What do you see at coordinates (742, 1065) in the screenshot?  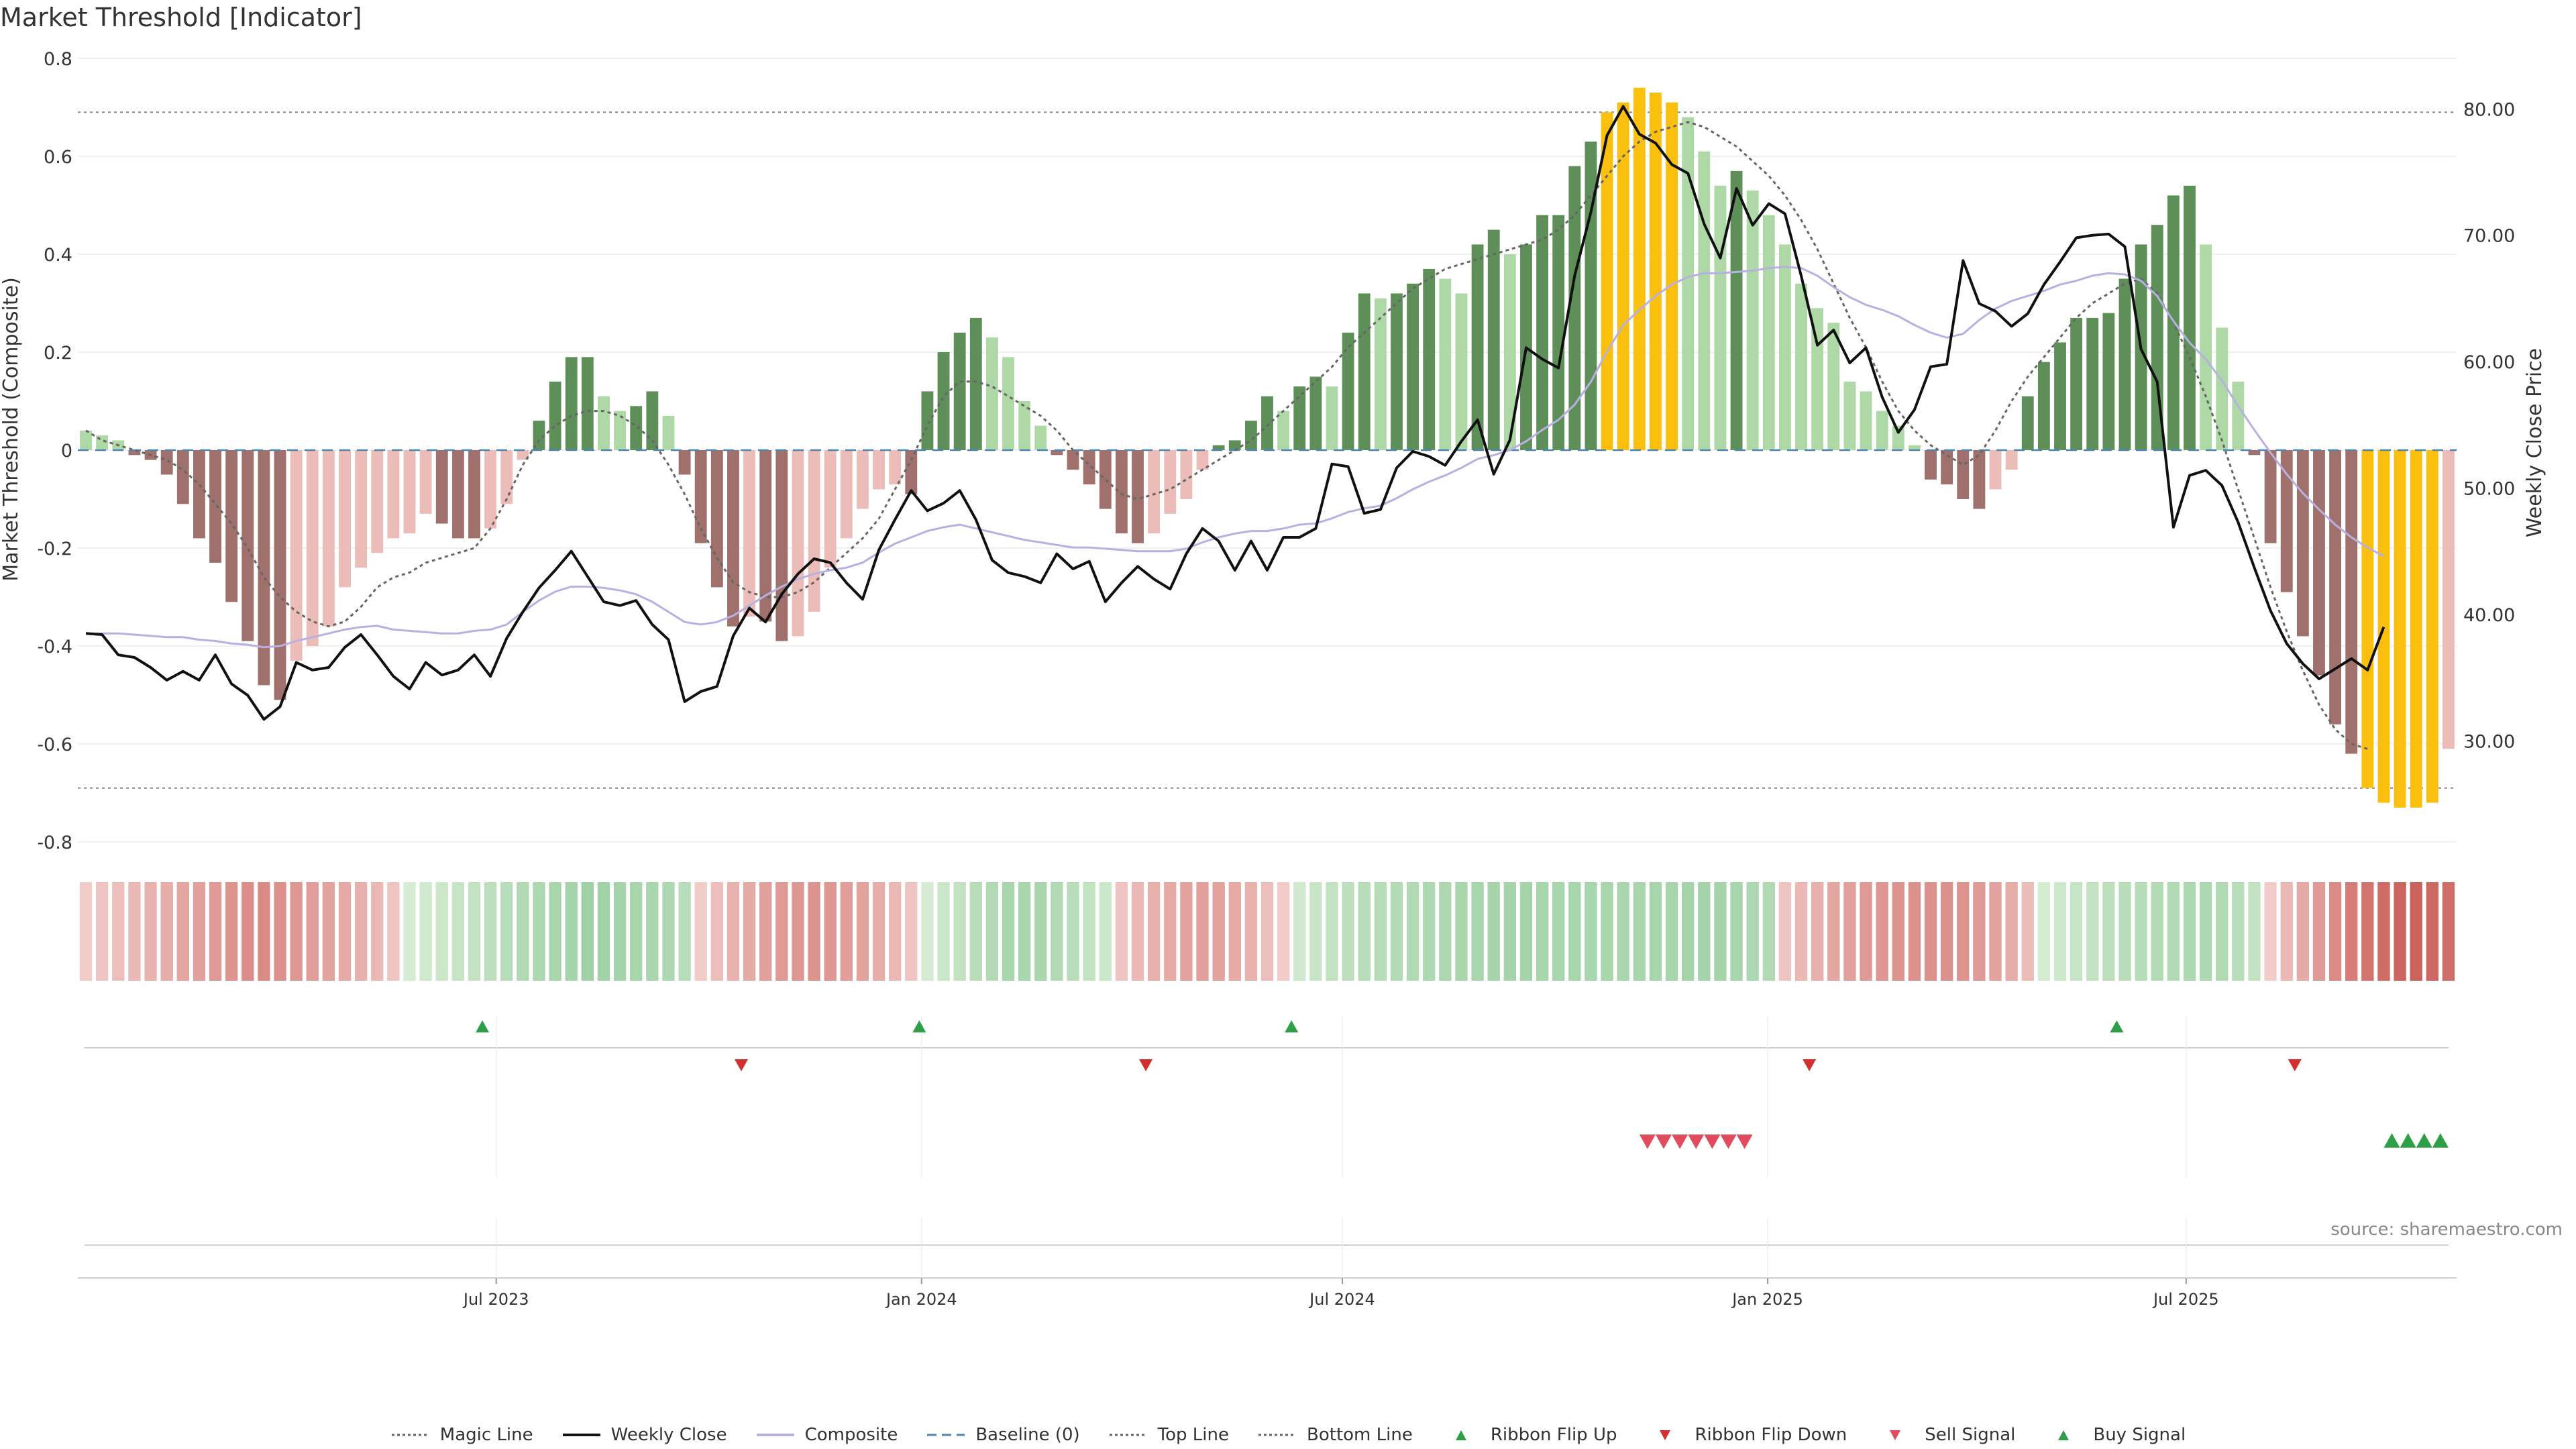 I see `ribbon-flip-down-marker` at bounding box center [742, 1065].